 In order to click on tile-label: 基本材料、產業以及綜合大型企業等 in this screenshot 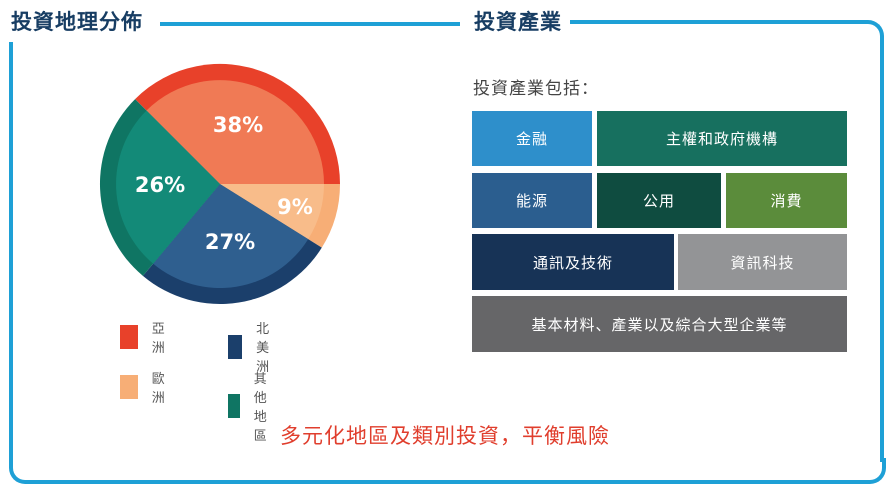, I will do `click(659, 324)`.